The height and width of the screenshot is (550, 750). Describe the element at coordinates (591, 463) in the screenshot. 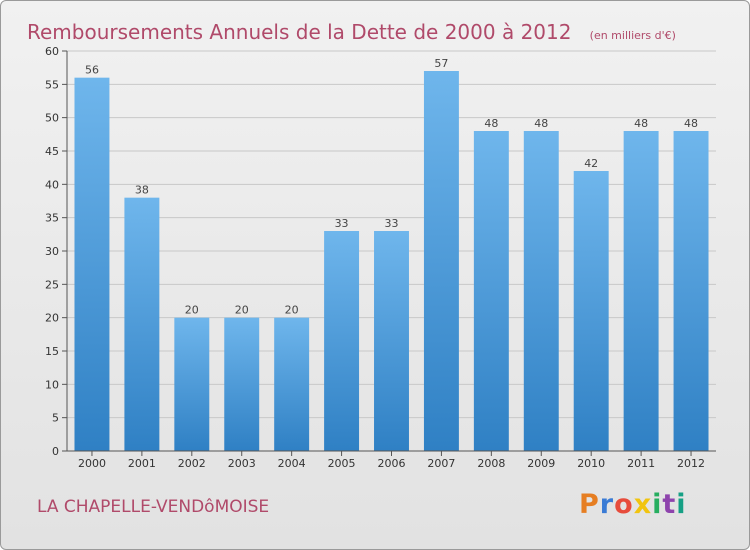

I see `x-tick-label: 2010` at that location.